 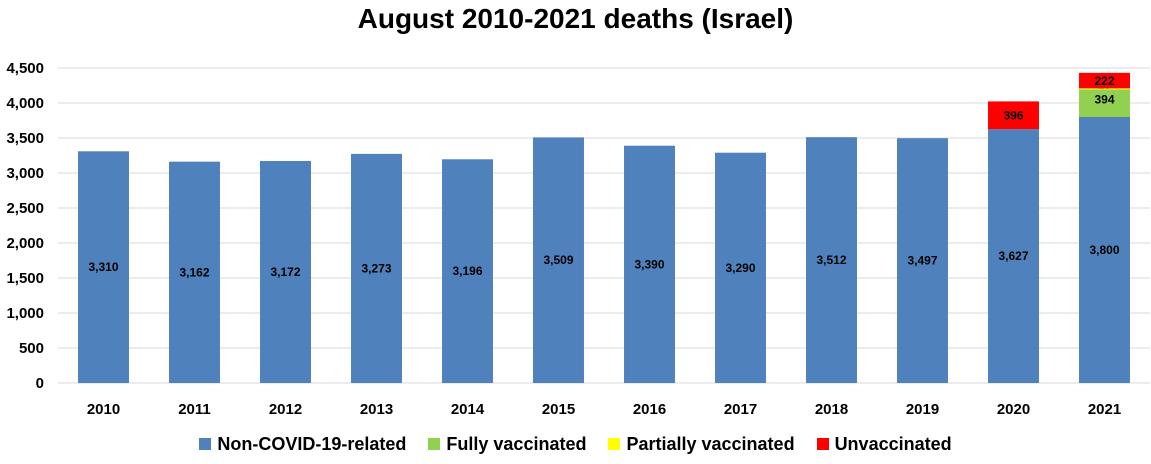 I want to click on y-tick-label: 1,500, so click(x=25, y=278).